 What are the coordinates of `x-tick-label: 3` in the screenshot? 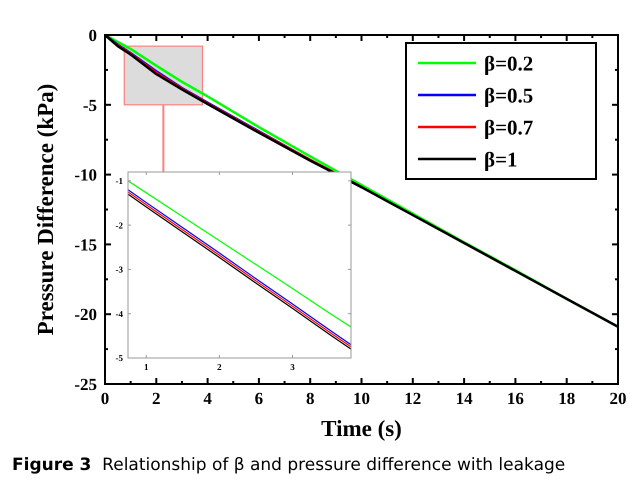 It's located at (293, 367).